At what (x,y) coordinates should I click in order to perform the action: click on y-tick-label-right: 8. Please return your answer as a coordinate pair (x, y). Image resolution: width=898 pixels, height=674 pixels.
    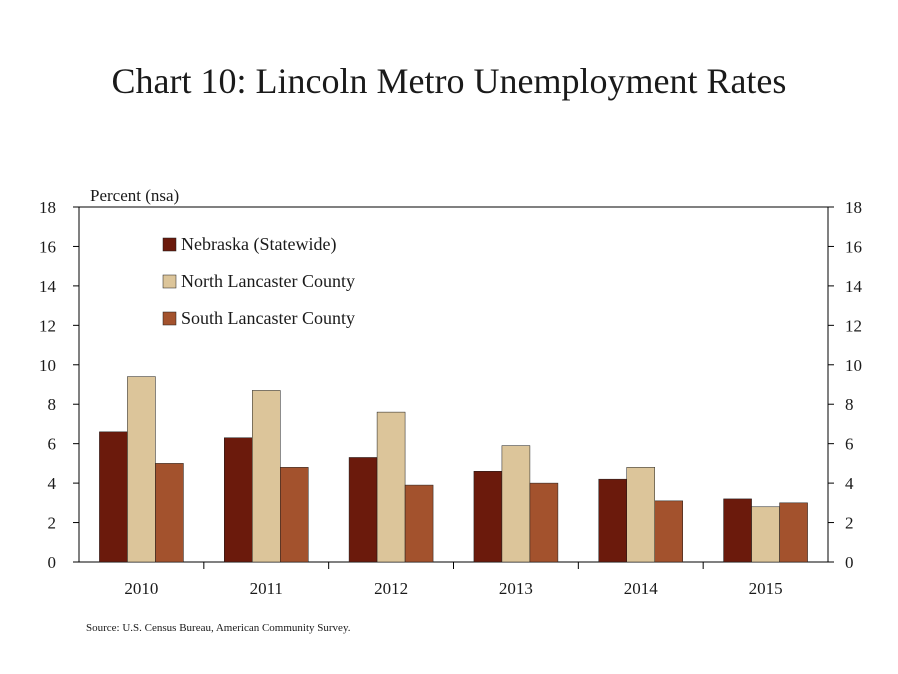
    Looking at the image, I should click on (849, 404).